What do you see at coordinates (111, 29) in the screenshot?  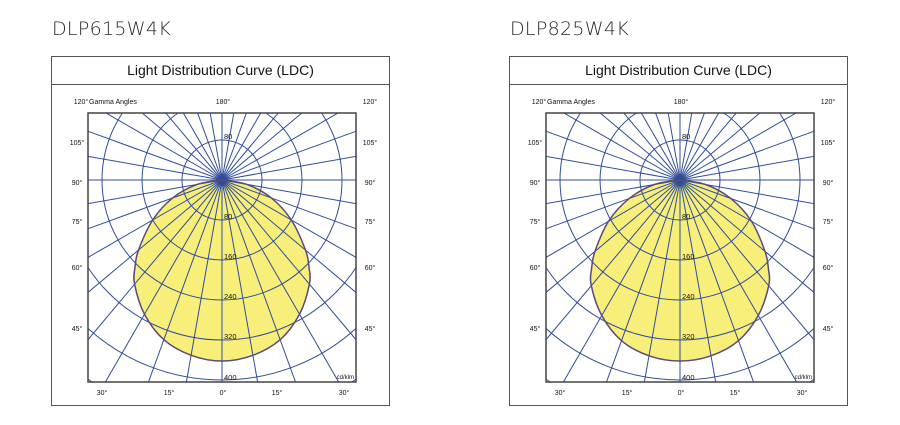 I see `model-name: DLP615W4K` at bounding box center [111, 29].